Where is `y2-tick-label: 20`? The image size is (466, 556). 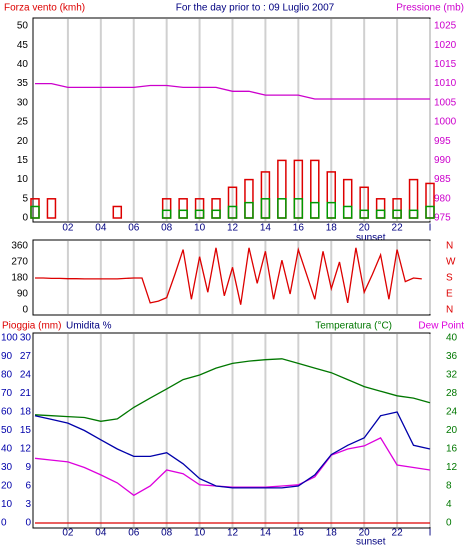 y2-tick-label: 20 is located at coordinates (452, 430).